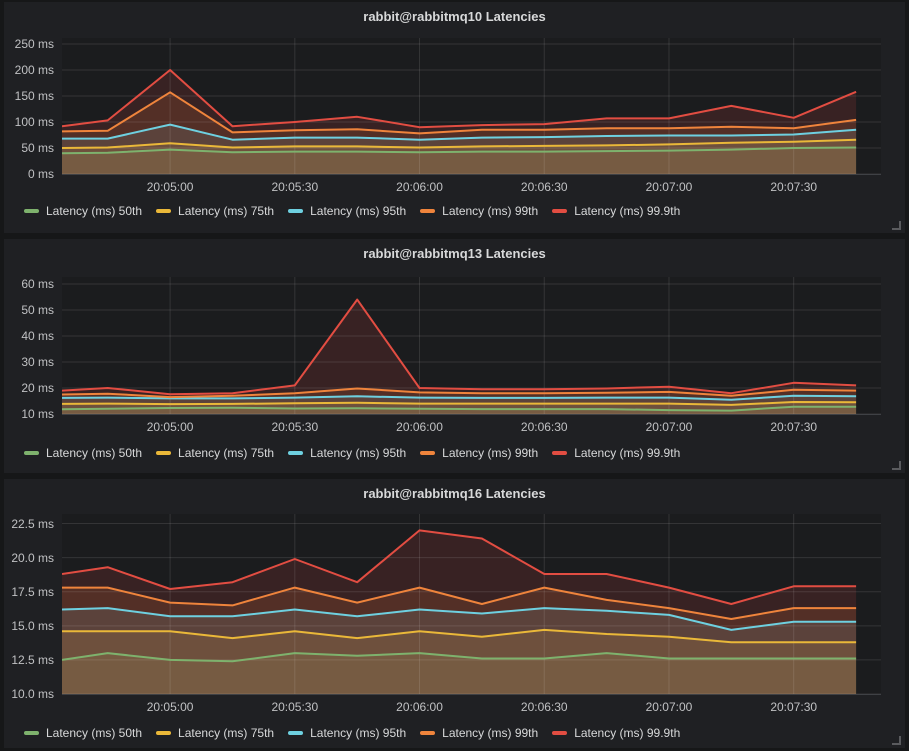  I want to click on y-tick-label: 20 ms, so click(37, 388).